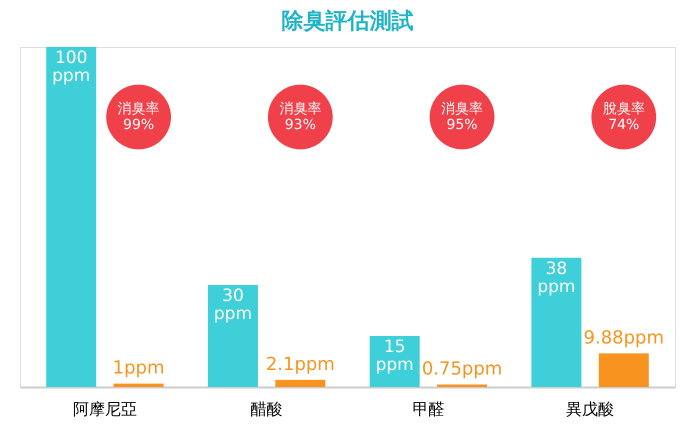 The image size is (695, 437). Describe the element at coordinates (462, 117) in the screenshot. I see `annotation: 消臭率 95%` at that location.